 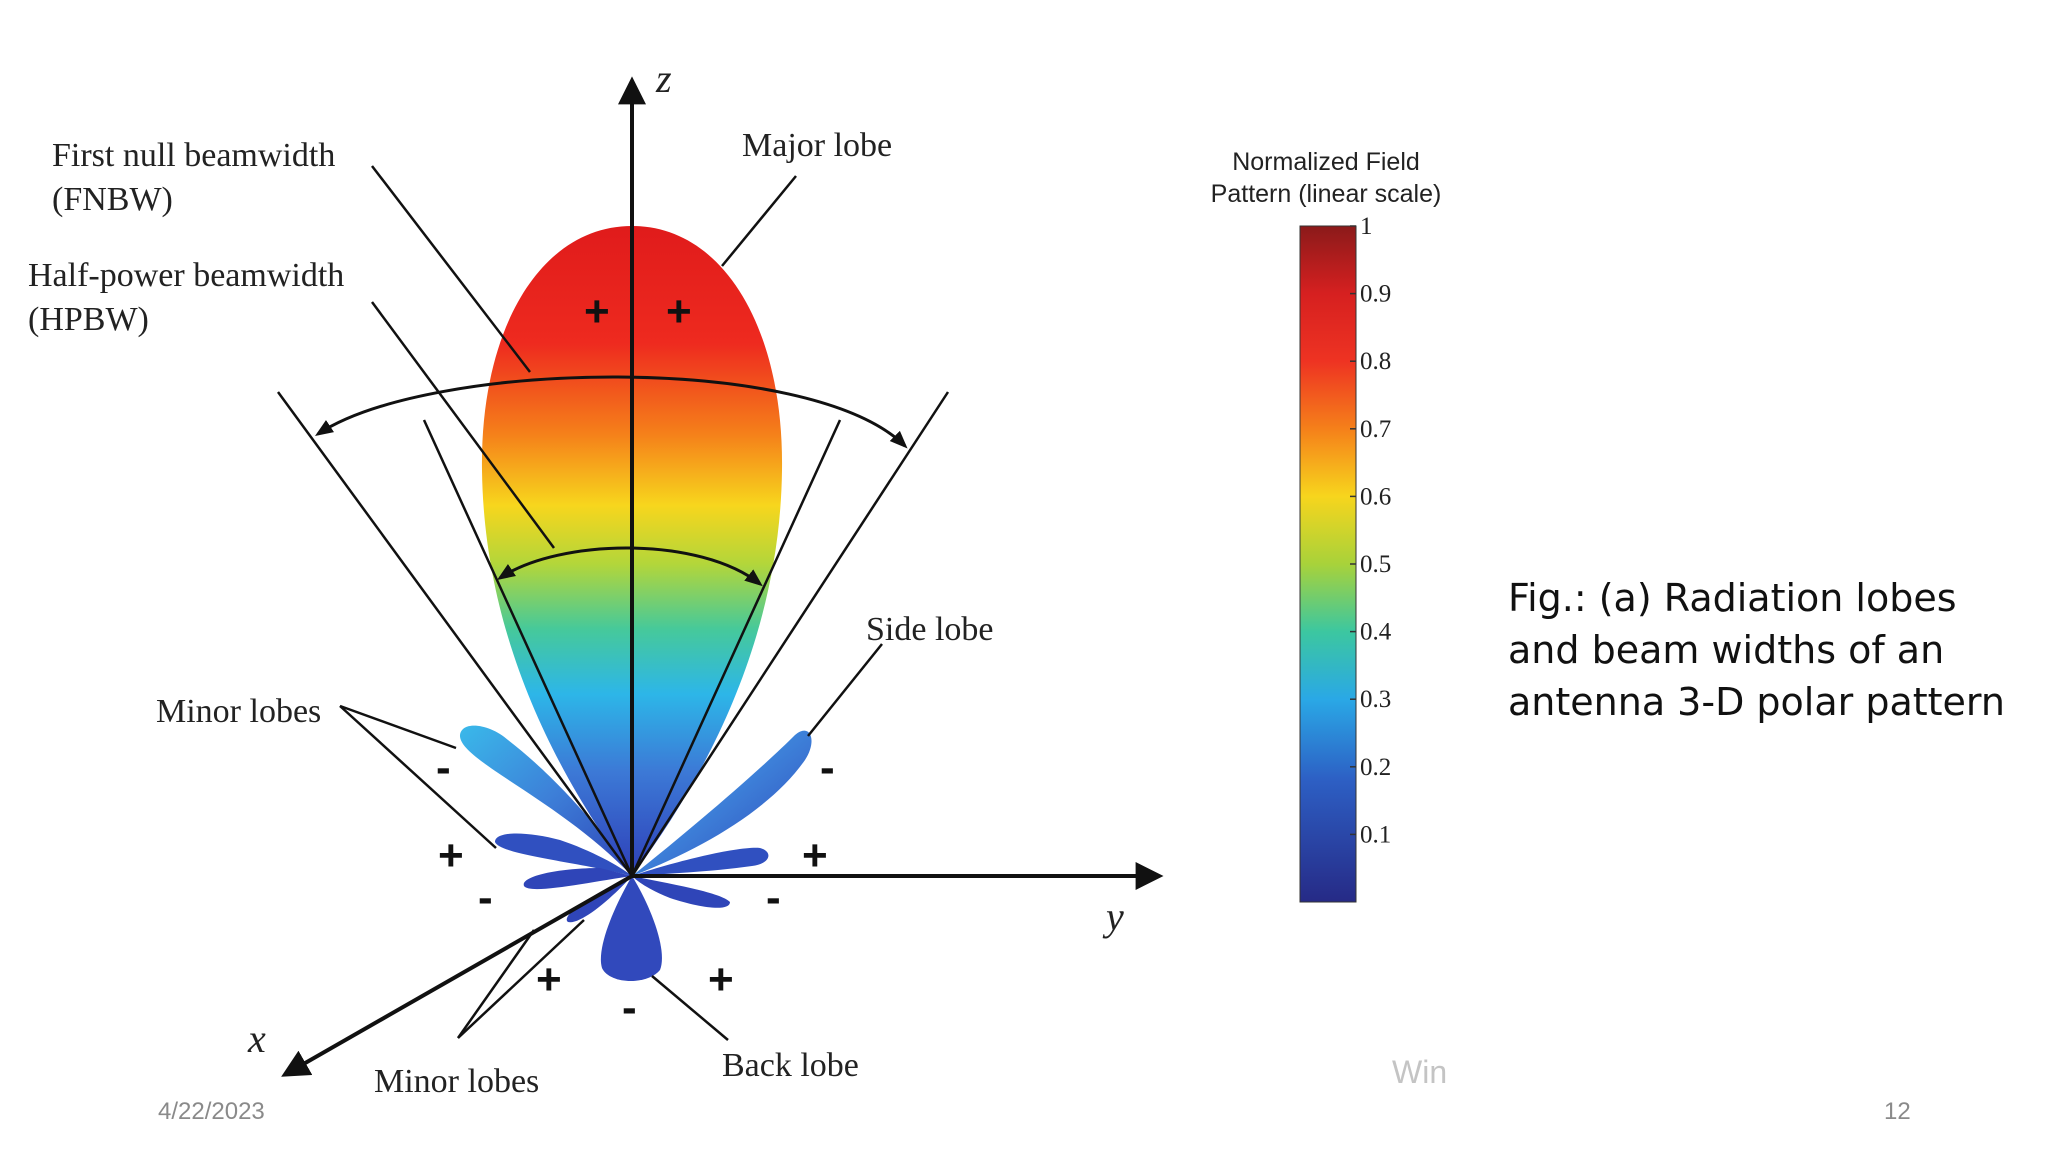 I want to click on fnbw-label-line2: (FNBW), so click(x=112, y=199).